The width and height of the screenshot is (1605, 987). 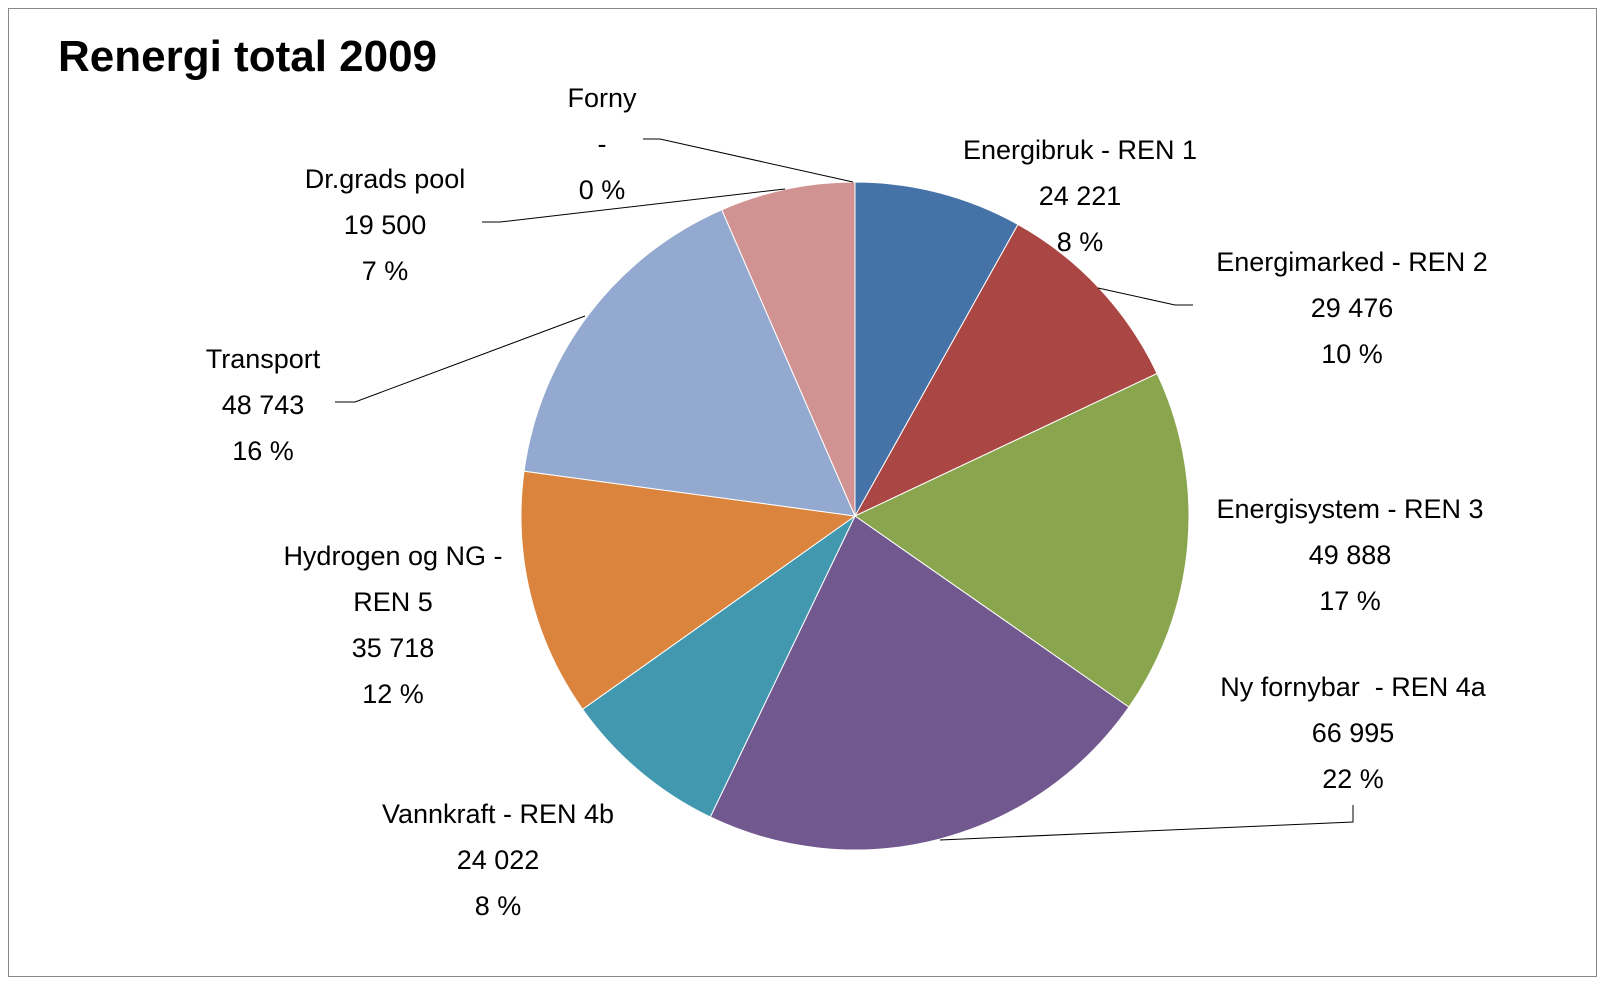 What do you see at coordinates (393, 694) in the screenshot?
I see `percent-label: 12 %` at bounding box center [393, 694].